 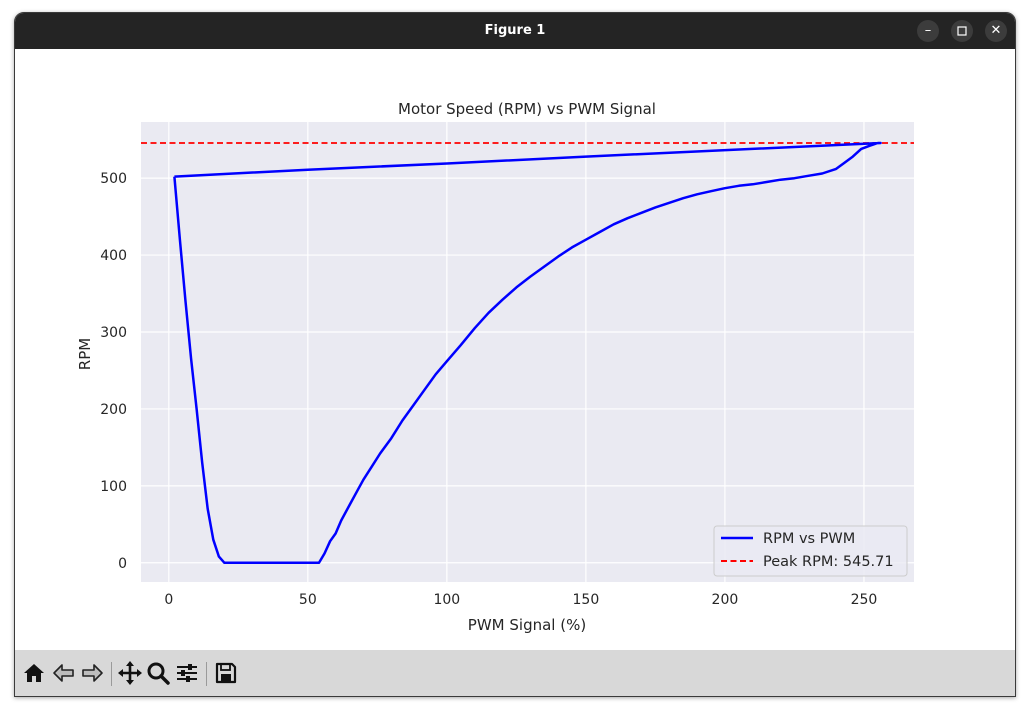 I want to click on magnifier-icon, so click(x=158, y=673).